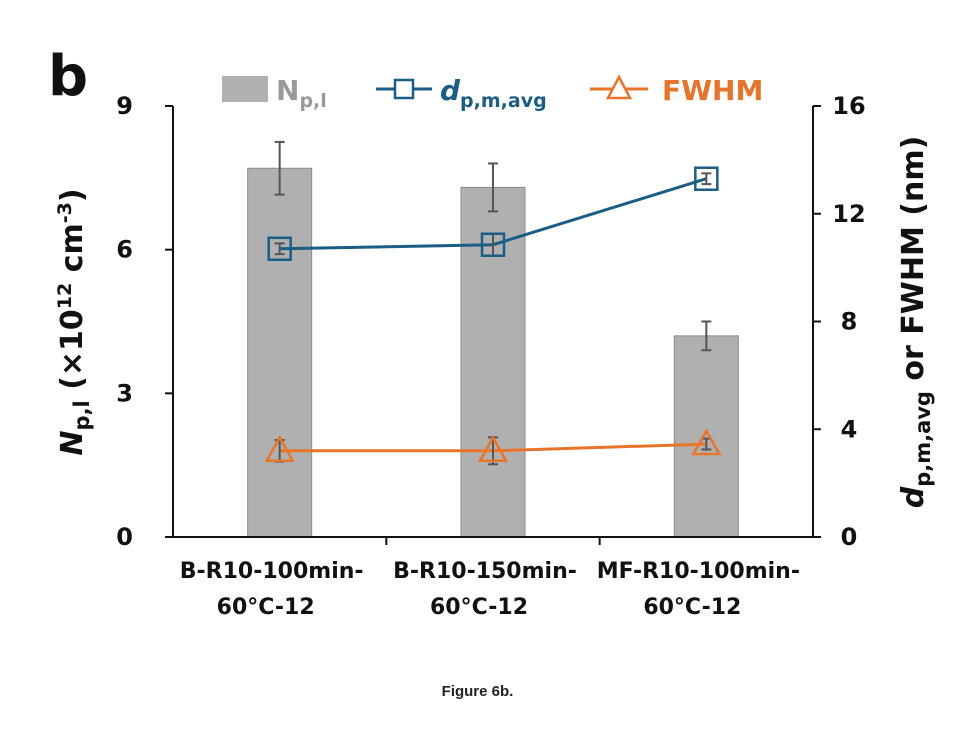  What do you see at coordinates (68, 76) in the screenshot?
I see `panel-label: b` at bounding box center [68, 76].